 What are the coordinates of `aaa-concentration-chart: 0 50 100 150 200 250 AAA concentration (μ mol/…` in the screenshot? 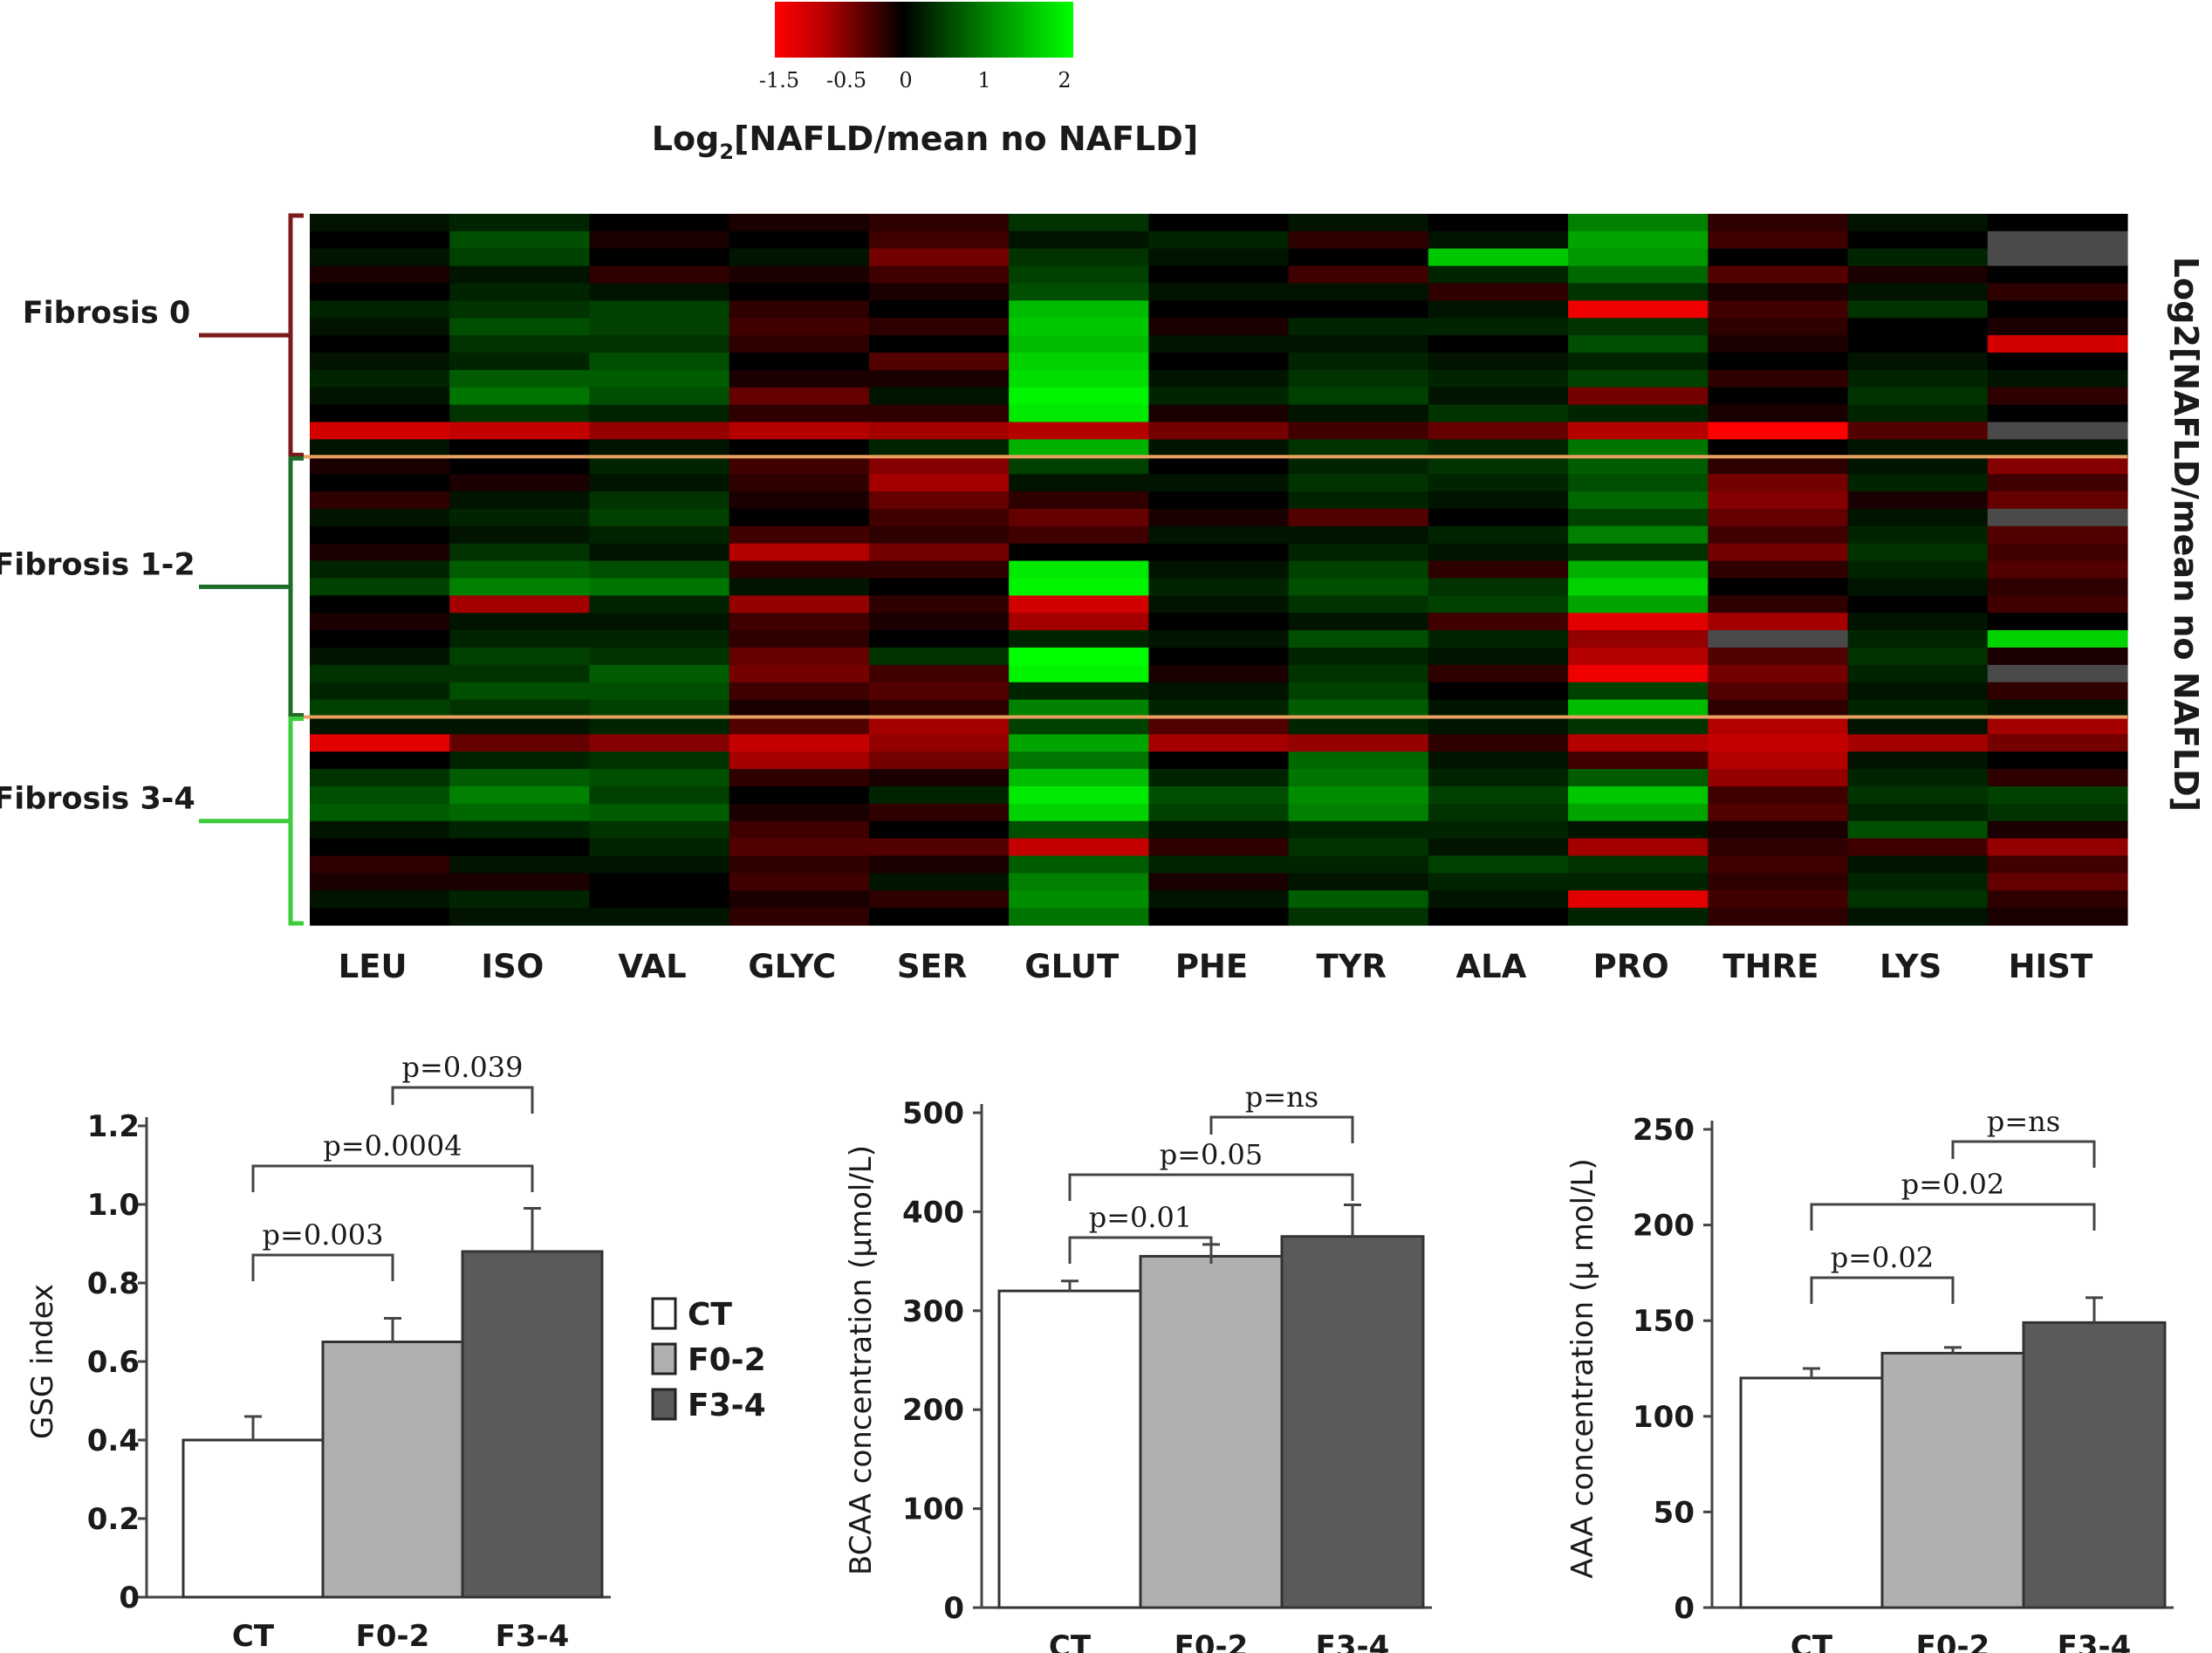 It's located at (1869, 1379).